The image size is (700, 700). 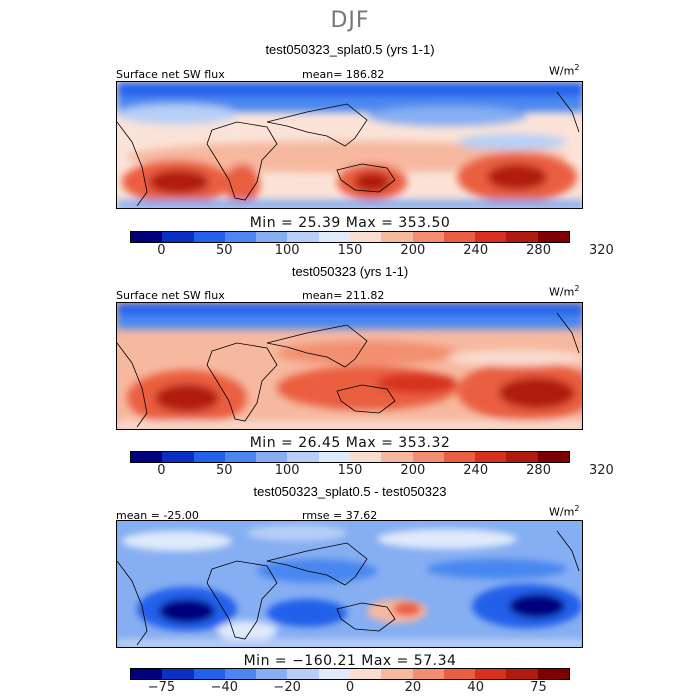 What do you see at coordinates (157, 515) in the screenshot?
I see `panel3-mean-label: mean = -25.00` at bounding box center [157, 515].